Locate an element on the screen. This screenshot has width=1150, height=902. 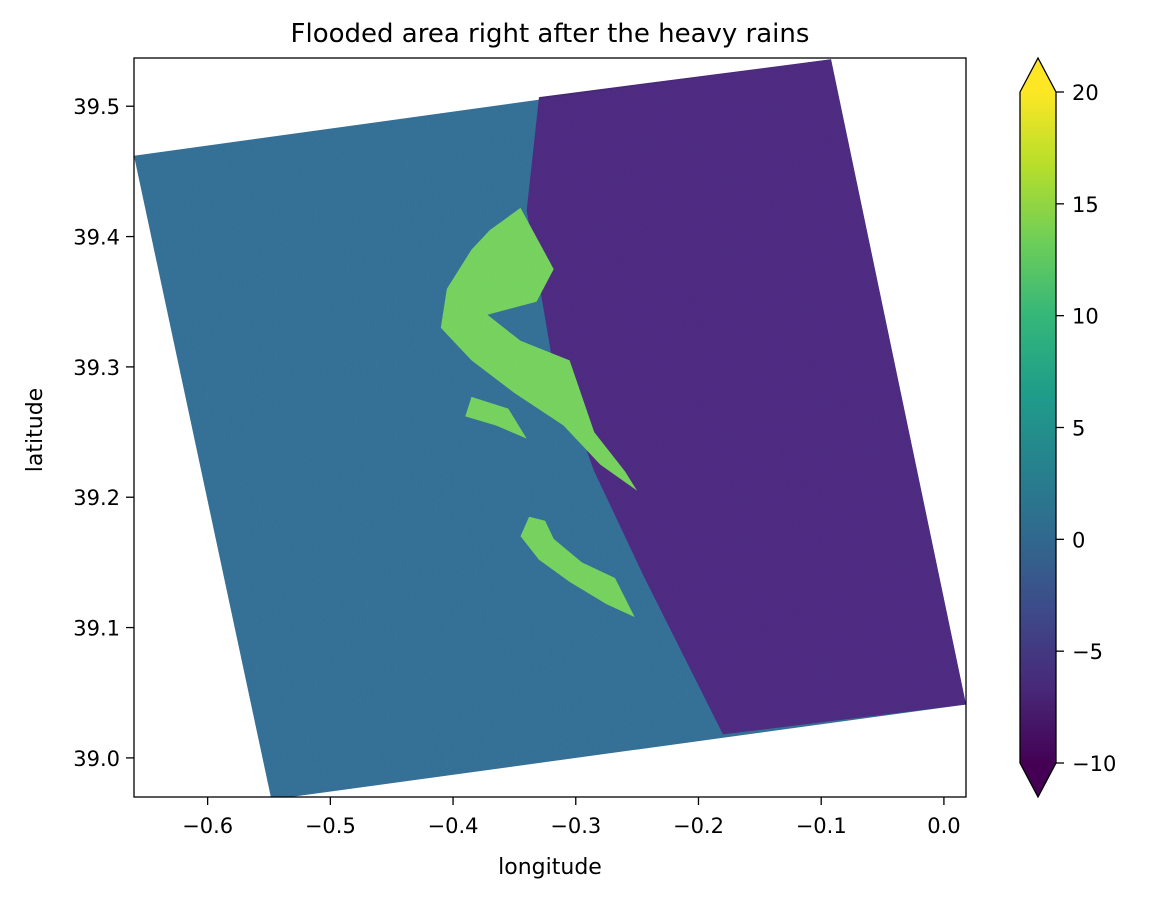
colorbar-tick-label: 15 is located at coordinates (1085, 205).